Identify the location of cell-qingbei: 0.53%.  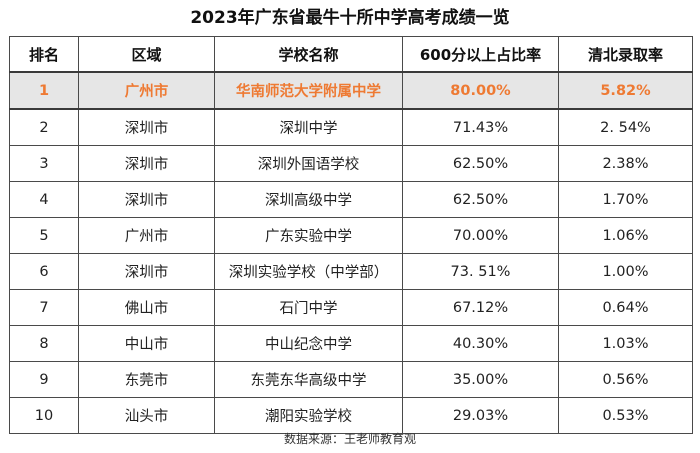
(625, 415).